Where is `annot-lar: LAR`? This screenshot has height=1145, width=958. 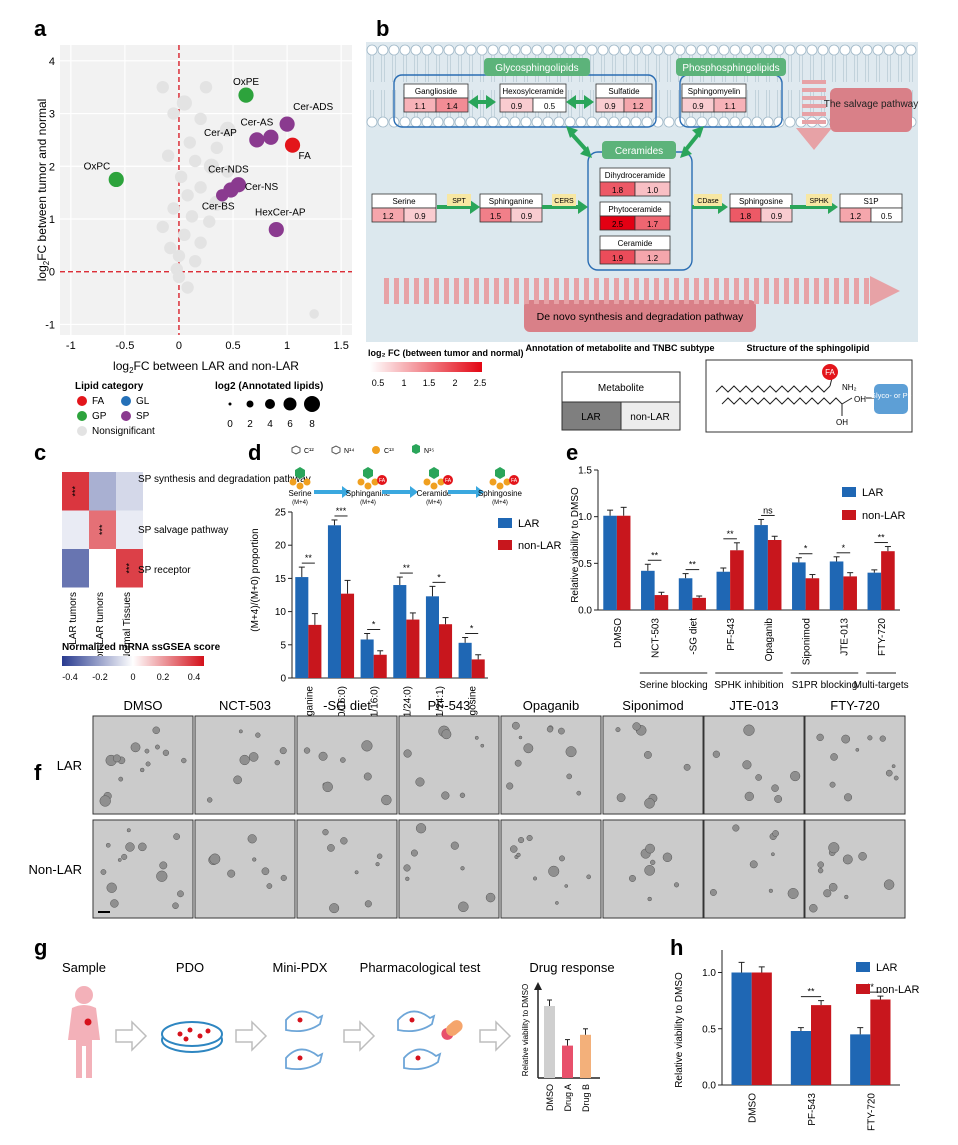 annot-lar: LAR is located at coordinates (590, 417).